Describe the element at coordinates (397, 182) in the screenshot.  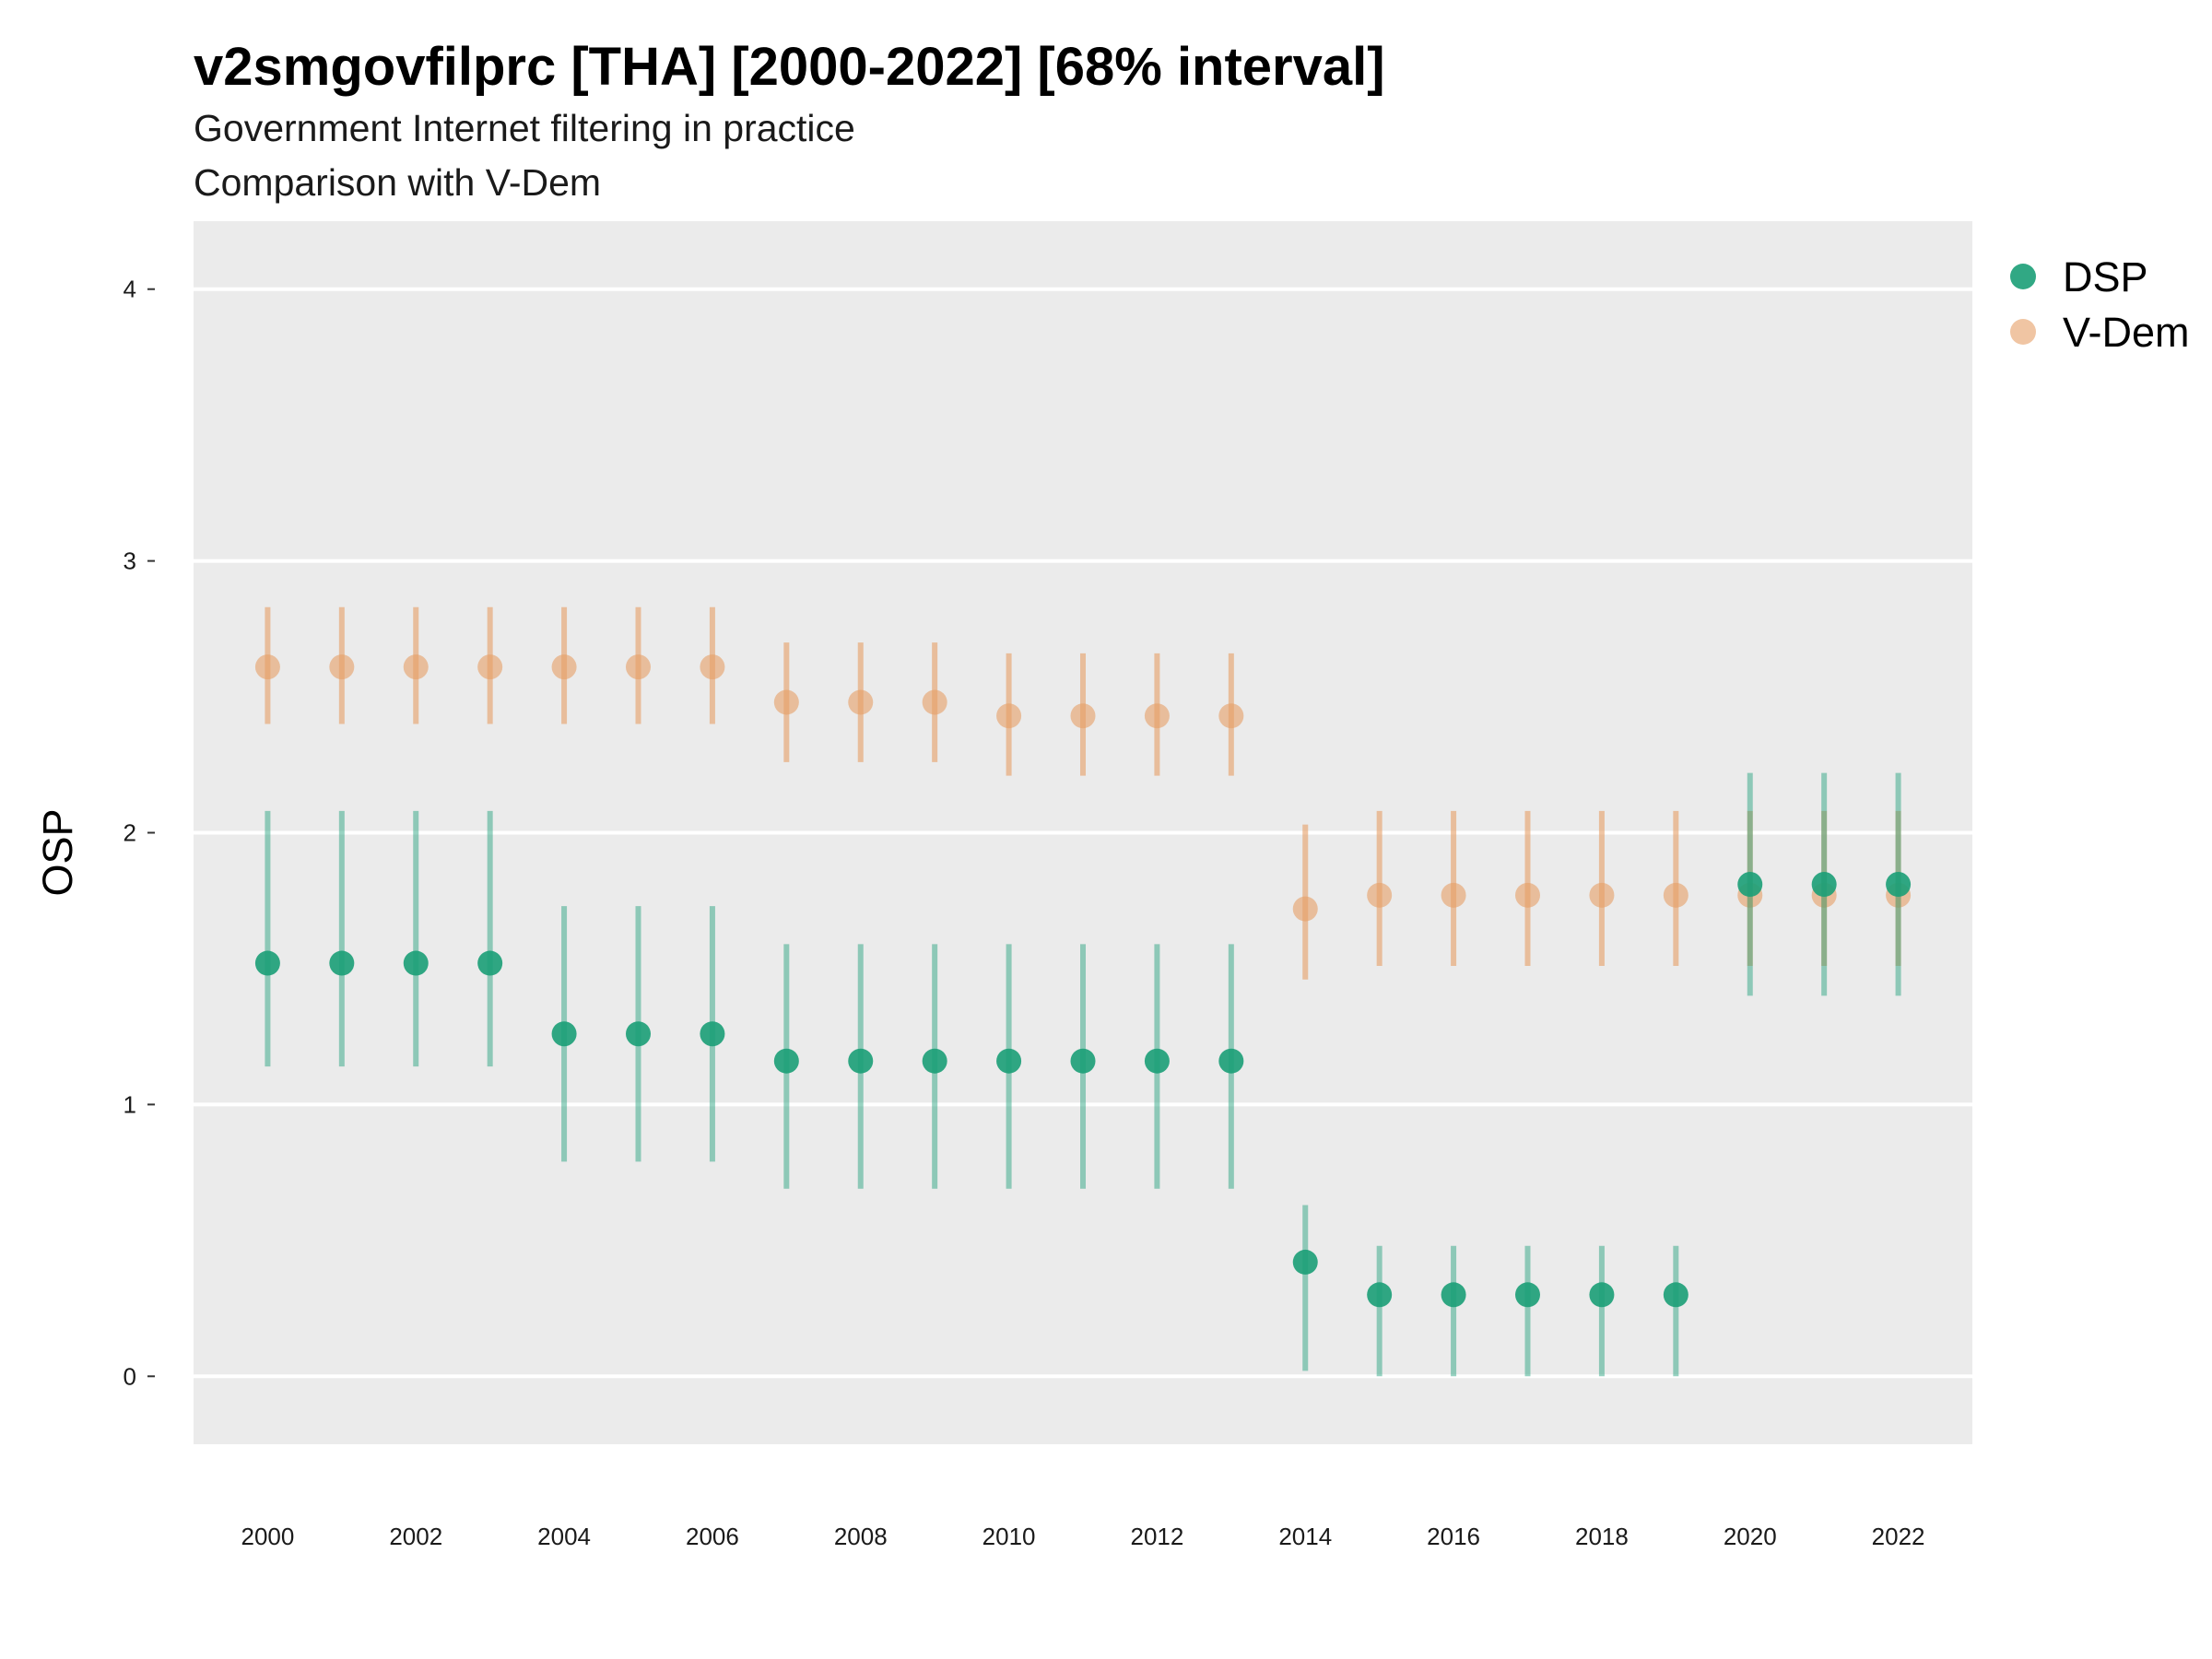
I see `chart-subtitle-line-2: Comparison with V-Dem` at that location.